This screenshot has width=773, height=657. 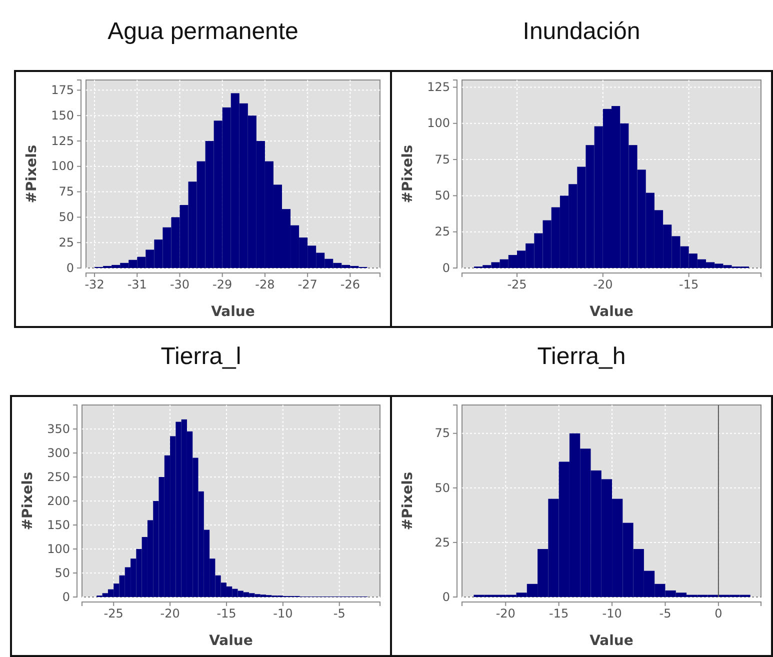 I want to click on x-tick-label: 0, so click(x=718, y=613).